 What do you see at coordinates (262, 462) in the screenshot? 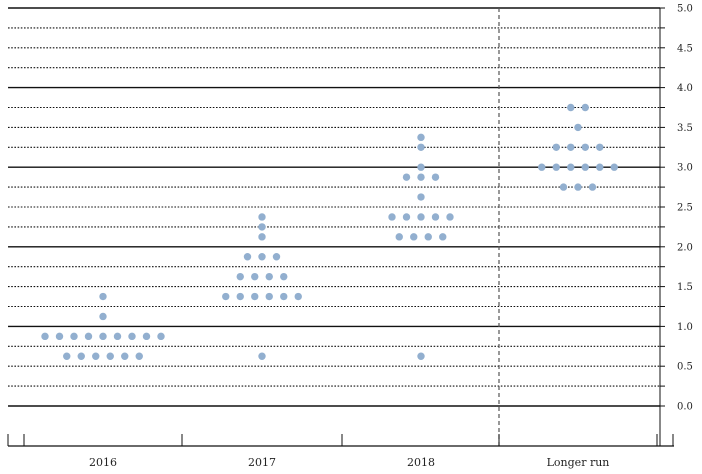
I see `x-category-label: 2017` at bounding box center [262, 462].